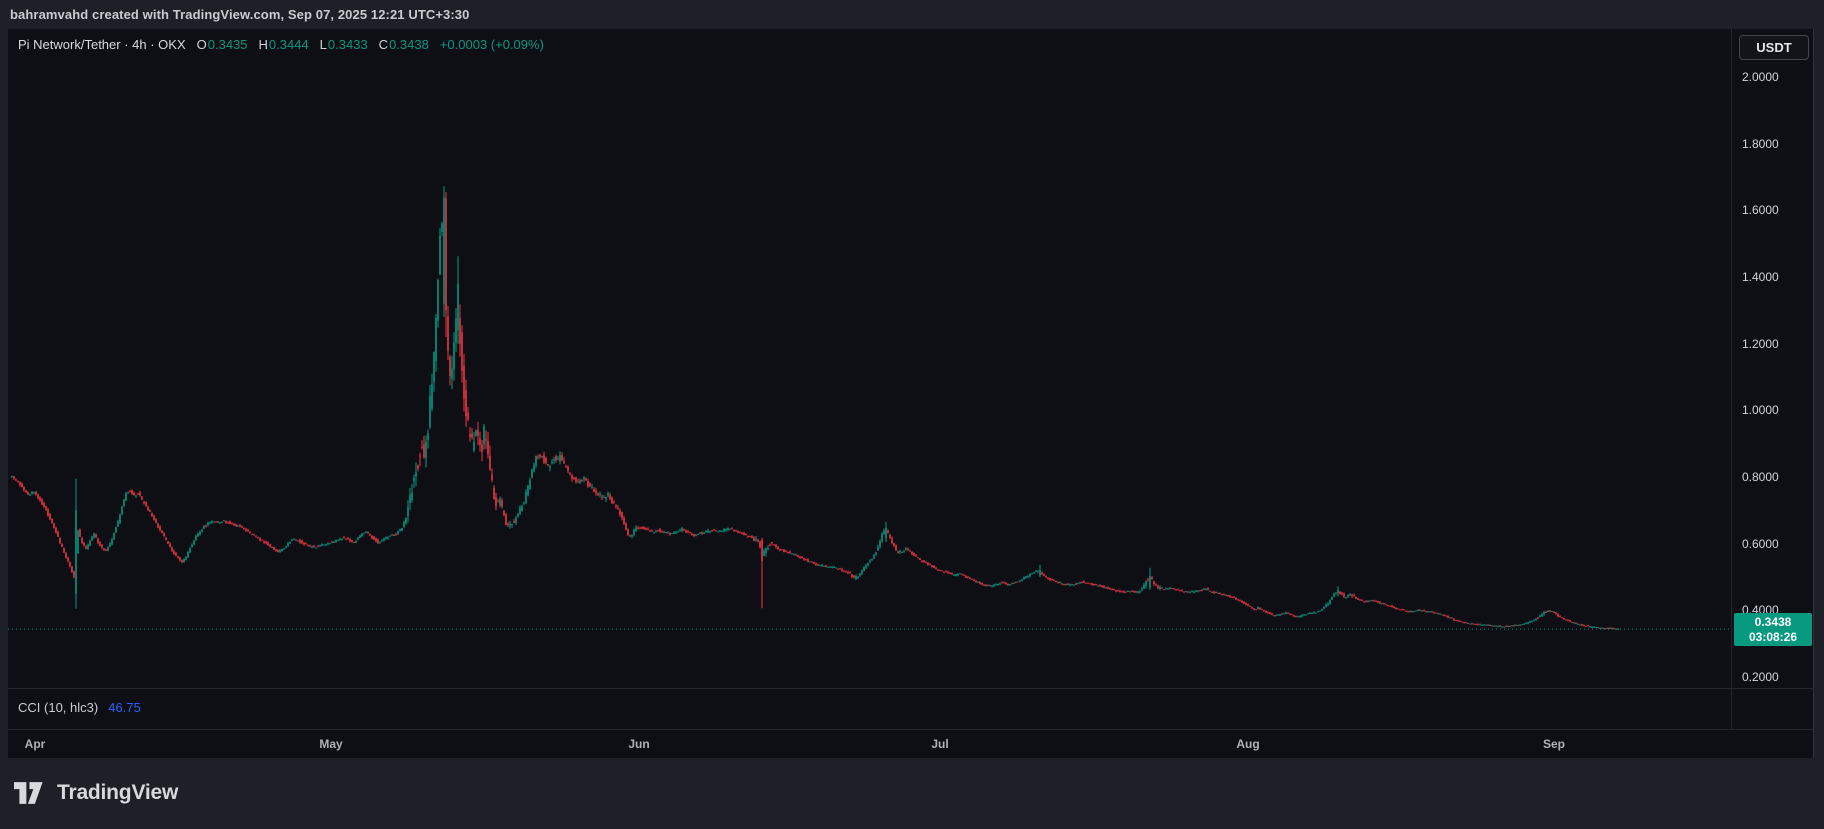 This screenshot has height=829, width=1824. I want to click on last-price-value: 0.3438, so click(1773, 622).